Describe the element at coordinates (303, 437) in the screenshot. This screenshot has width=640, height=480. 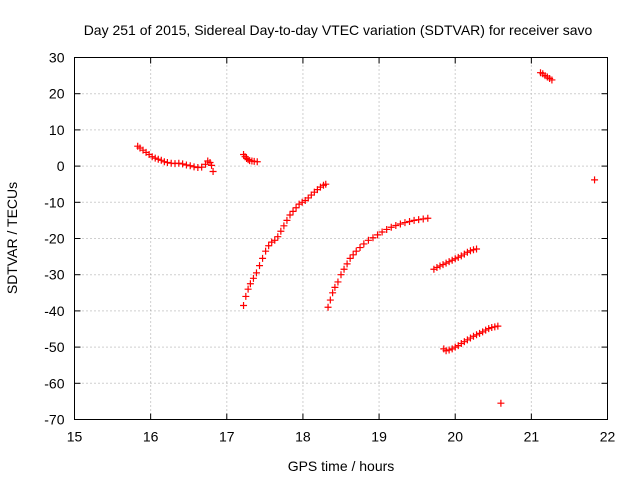
I see `x-tick-label: 18` at that location.